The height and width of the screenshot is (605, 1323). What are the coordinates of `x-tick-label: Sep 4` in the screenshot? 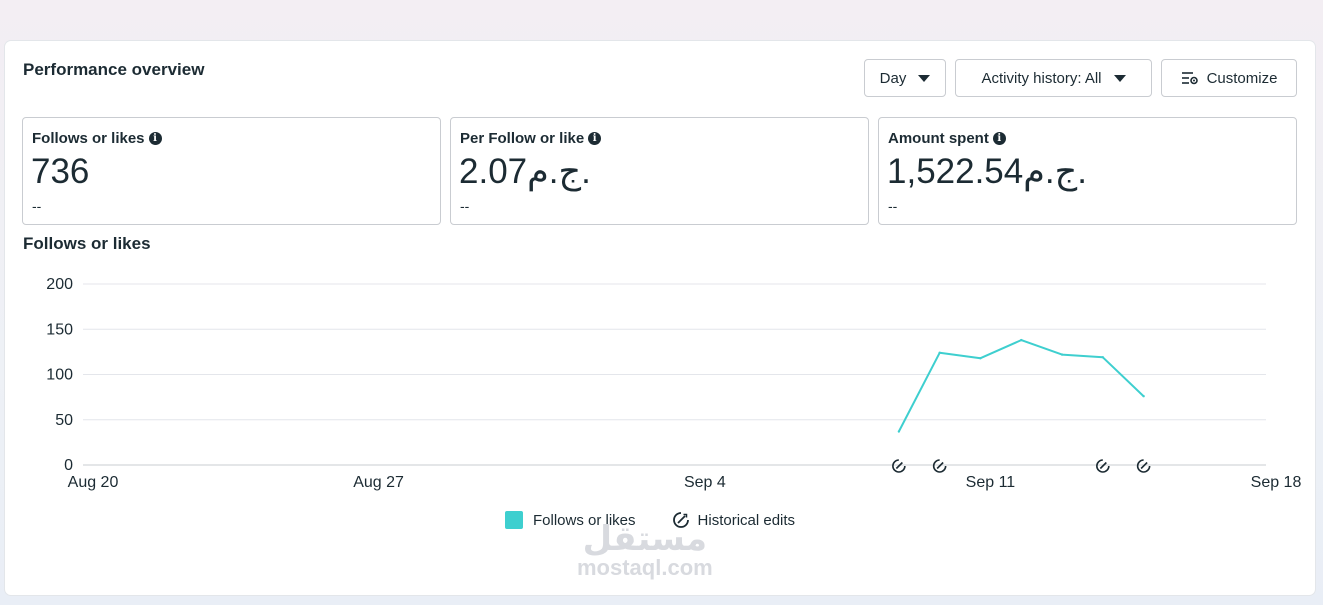 It's located at (705, 482).